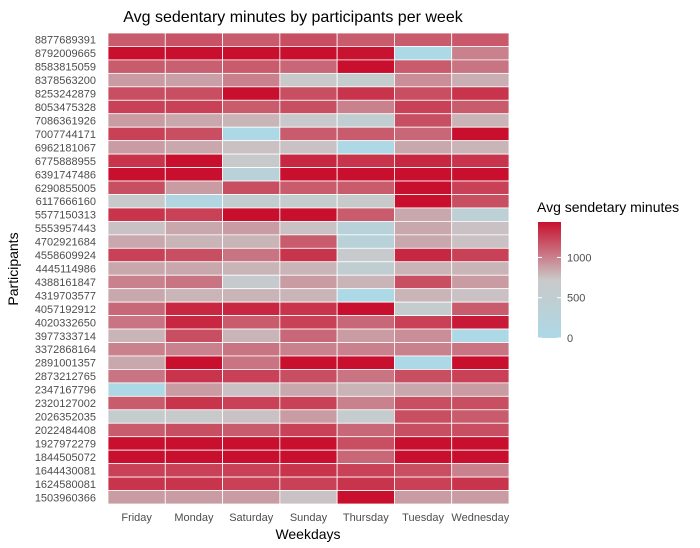  I want to click on y-tick-label: 6391747486, so click(65, 175).